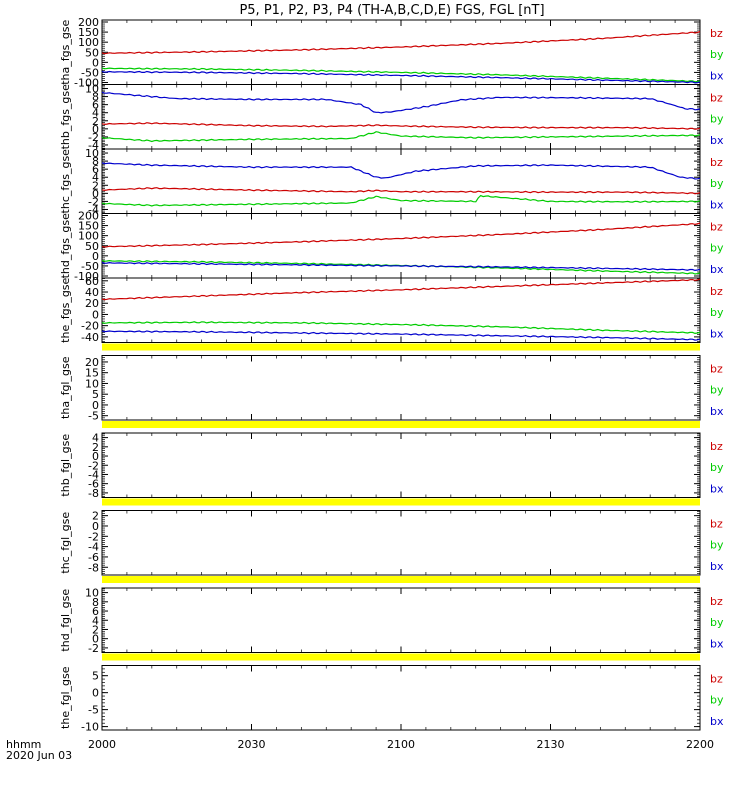 The height and width of the screenshot is (800, 750). I want to click on y-axis-label: thc_fgs_gse, so click(65, 181).